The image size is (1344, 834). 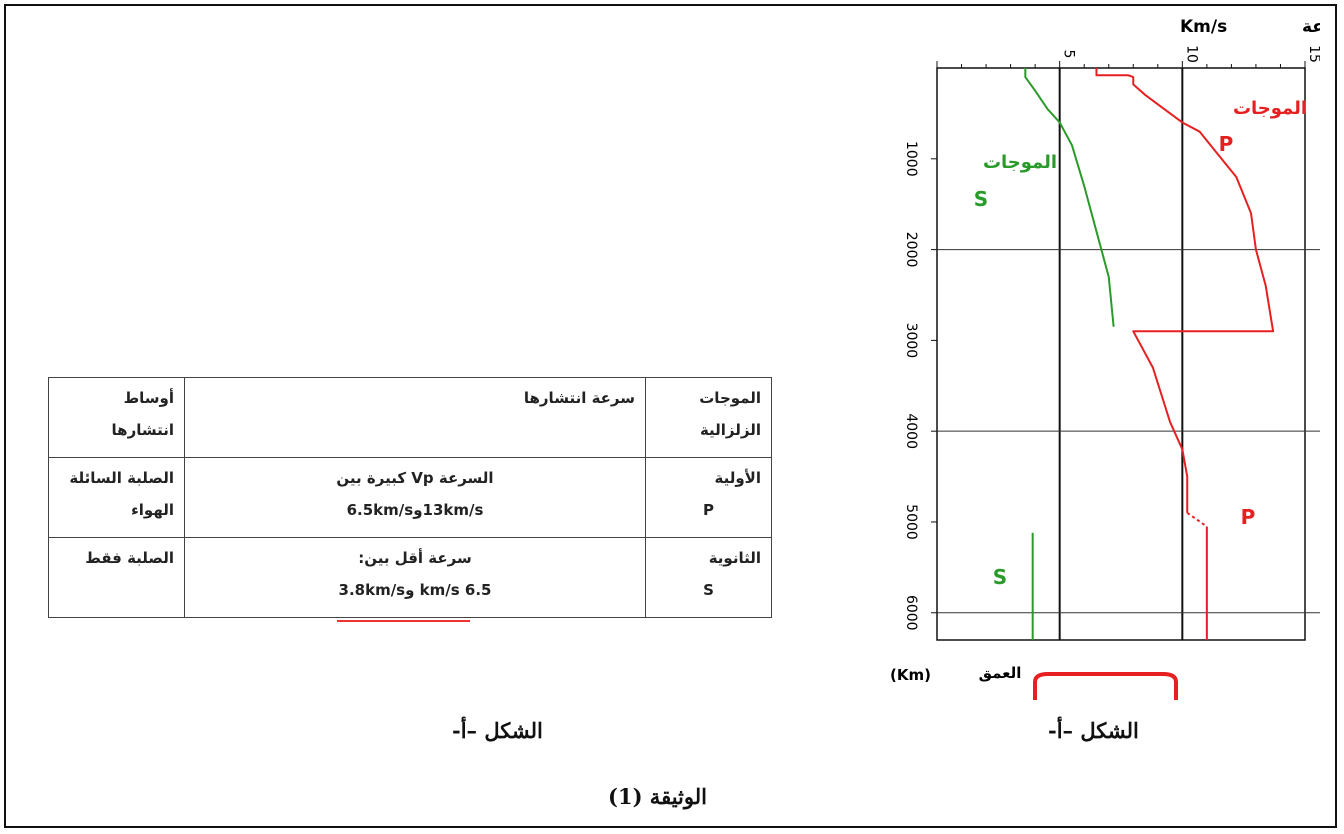 What do you see at coordinates (1069, 54) in the screenshot?
I see `x-tick-label: 5` at bounding box center [1069, 54].